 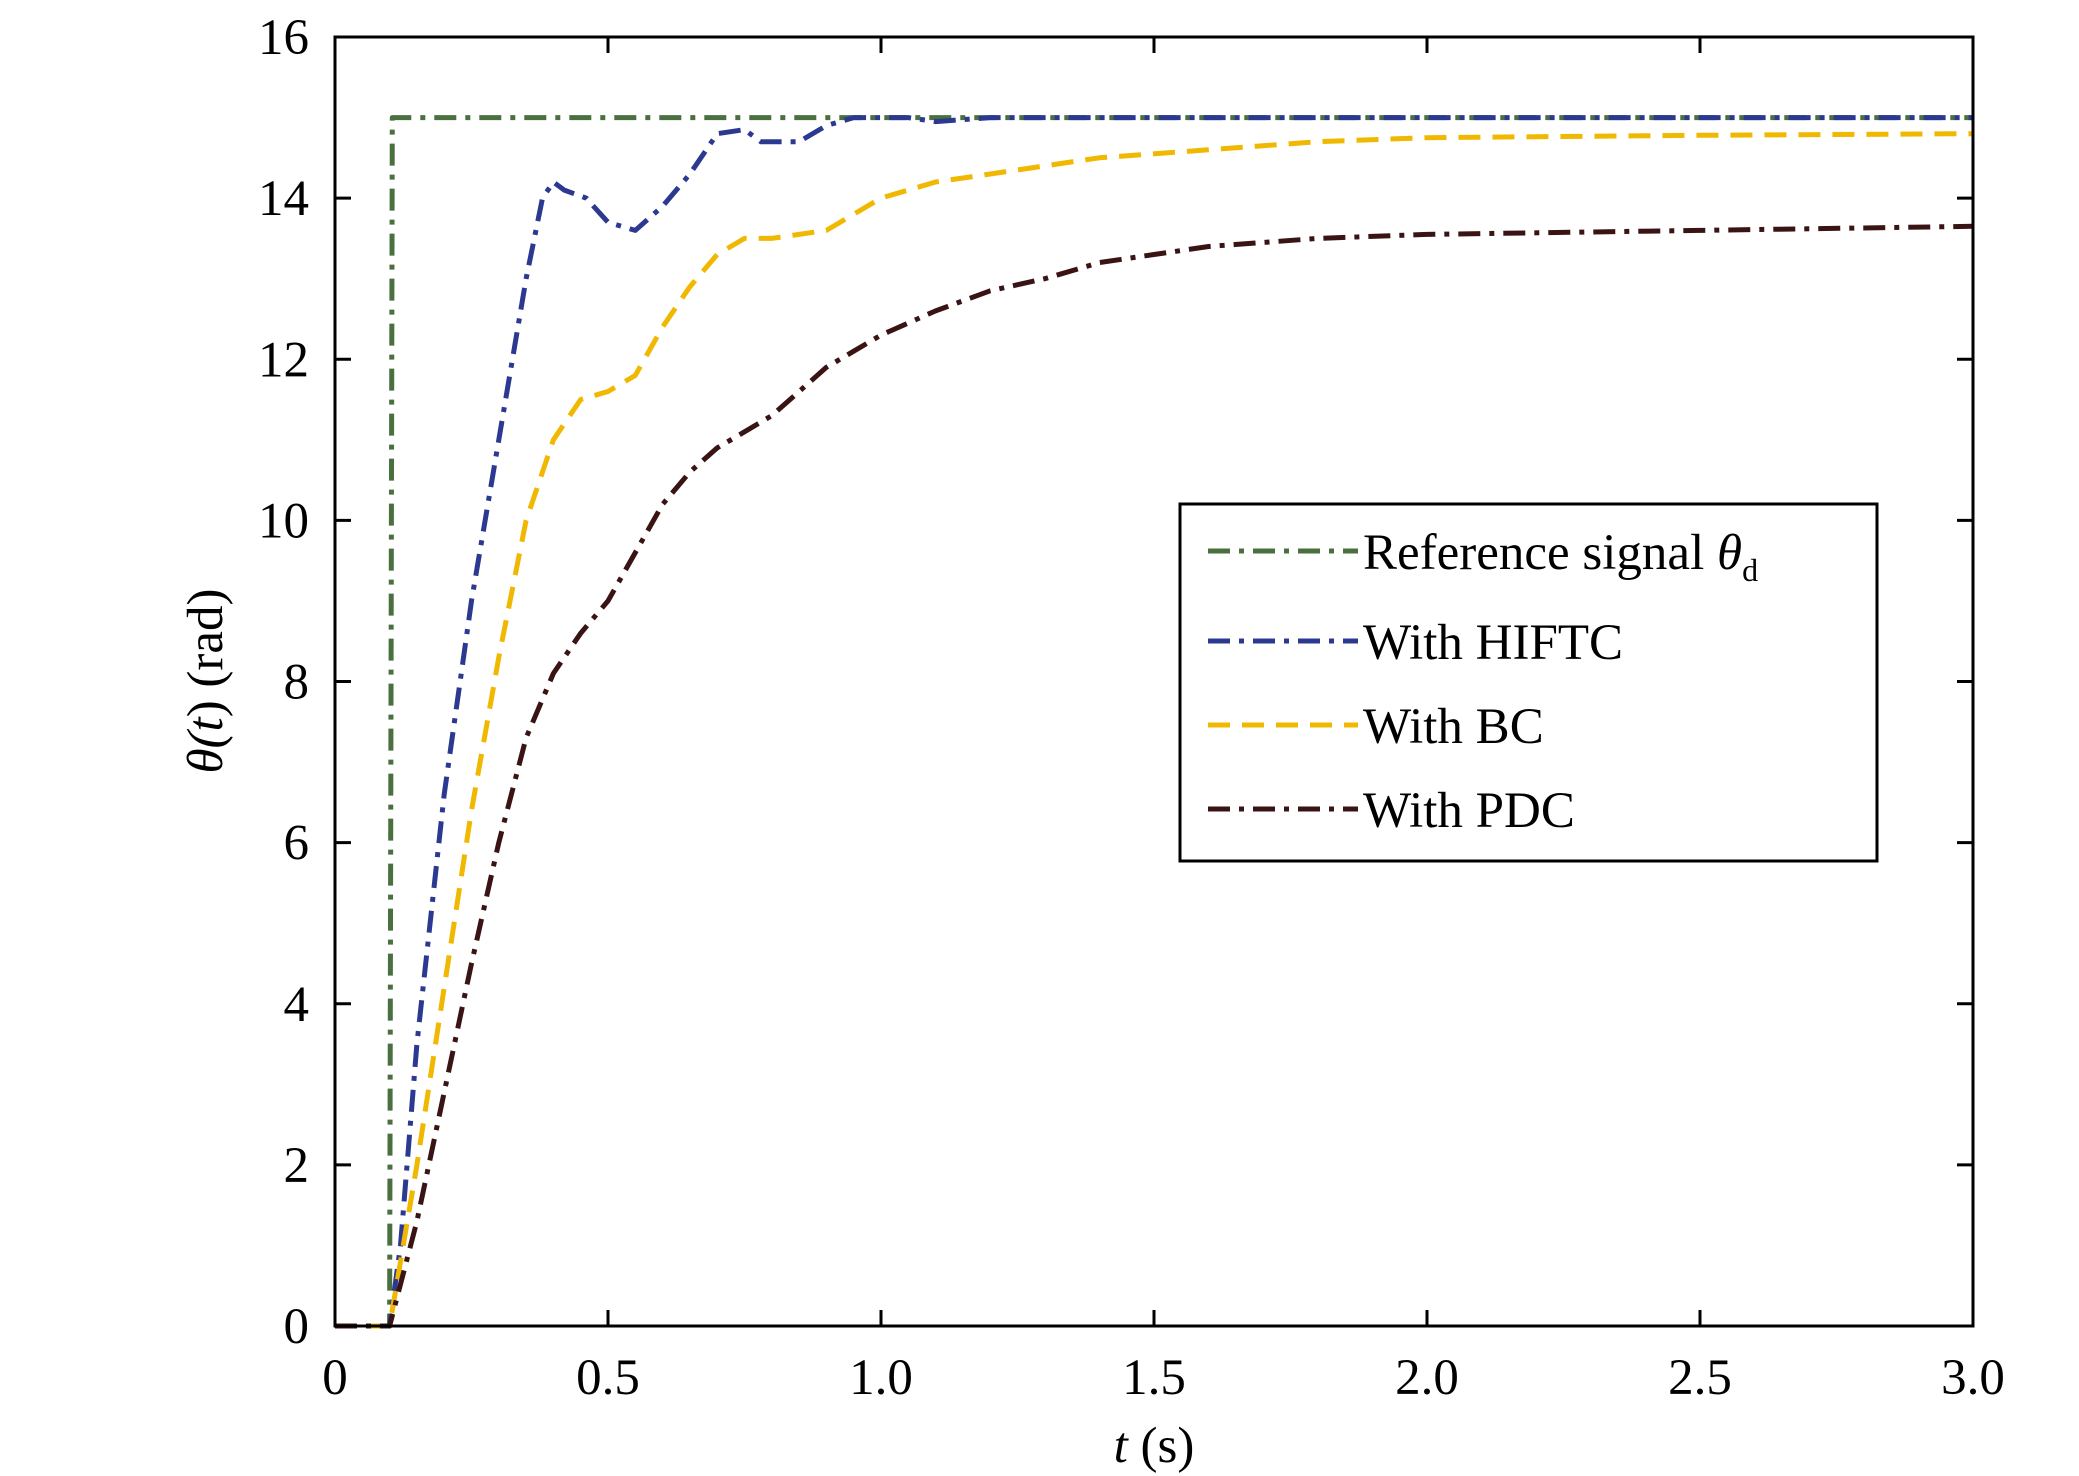 What do you see at coordinates (335, 1378) in the screenshot?
I see `x-tick-label: 0` at bounding box center [335, 1378].